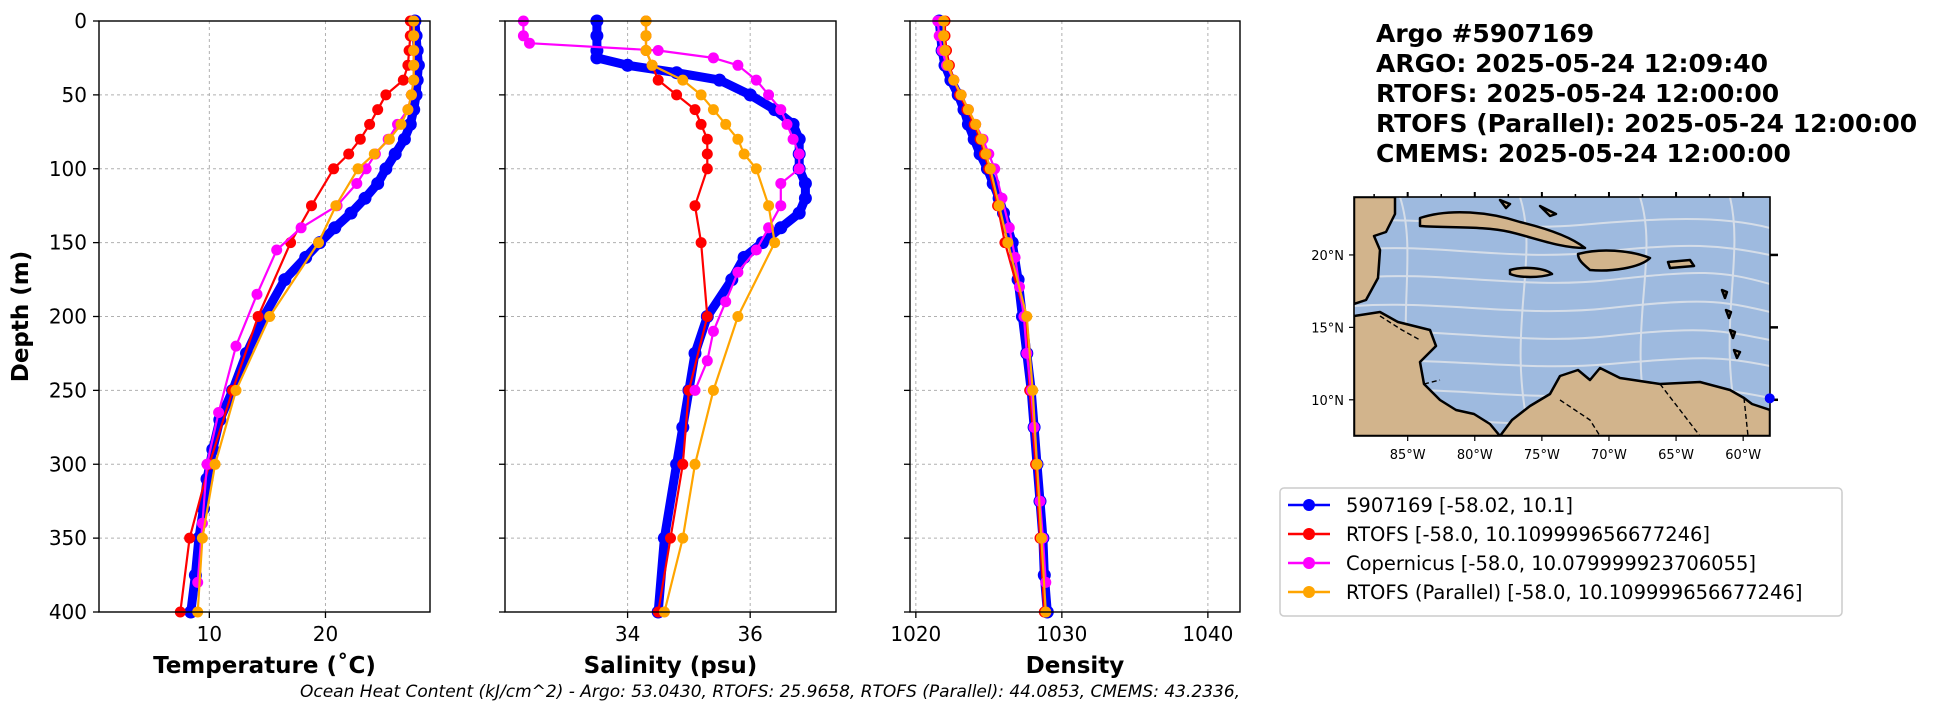  I want to click on series-rtofs_parallel, so click(306, 316).